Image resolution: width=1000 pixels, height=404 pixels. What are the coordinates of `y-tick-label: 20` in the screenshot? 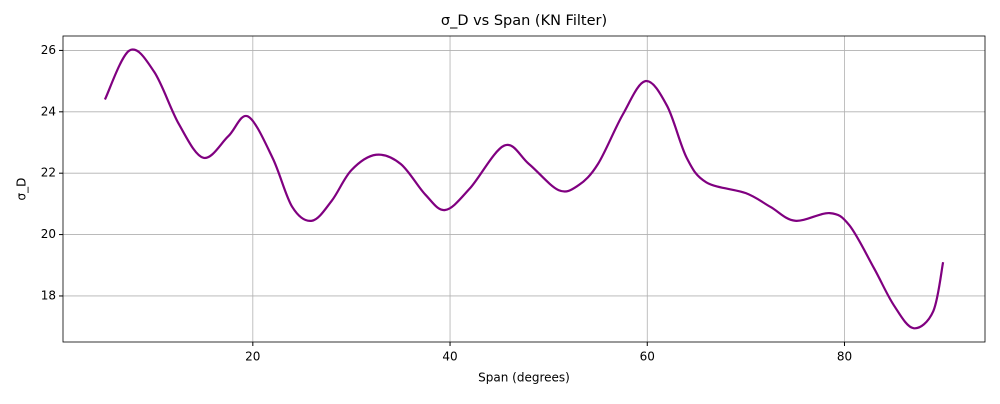 It's located at (48, 234).